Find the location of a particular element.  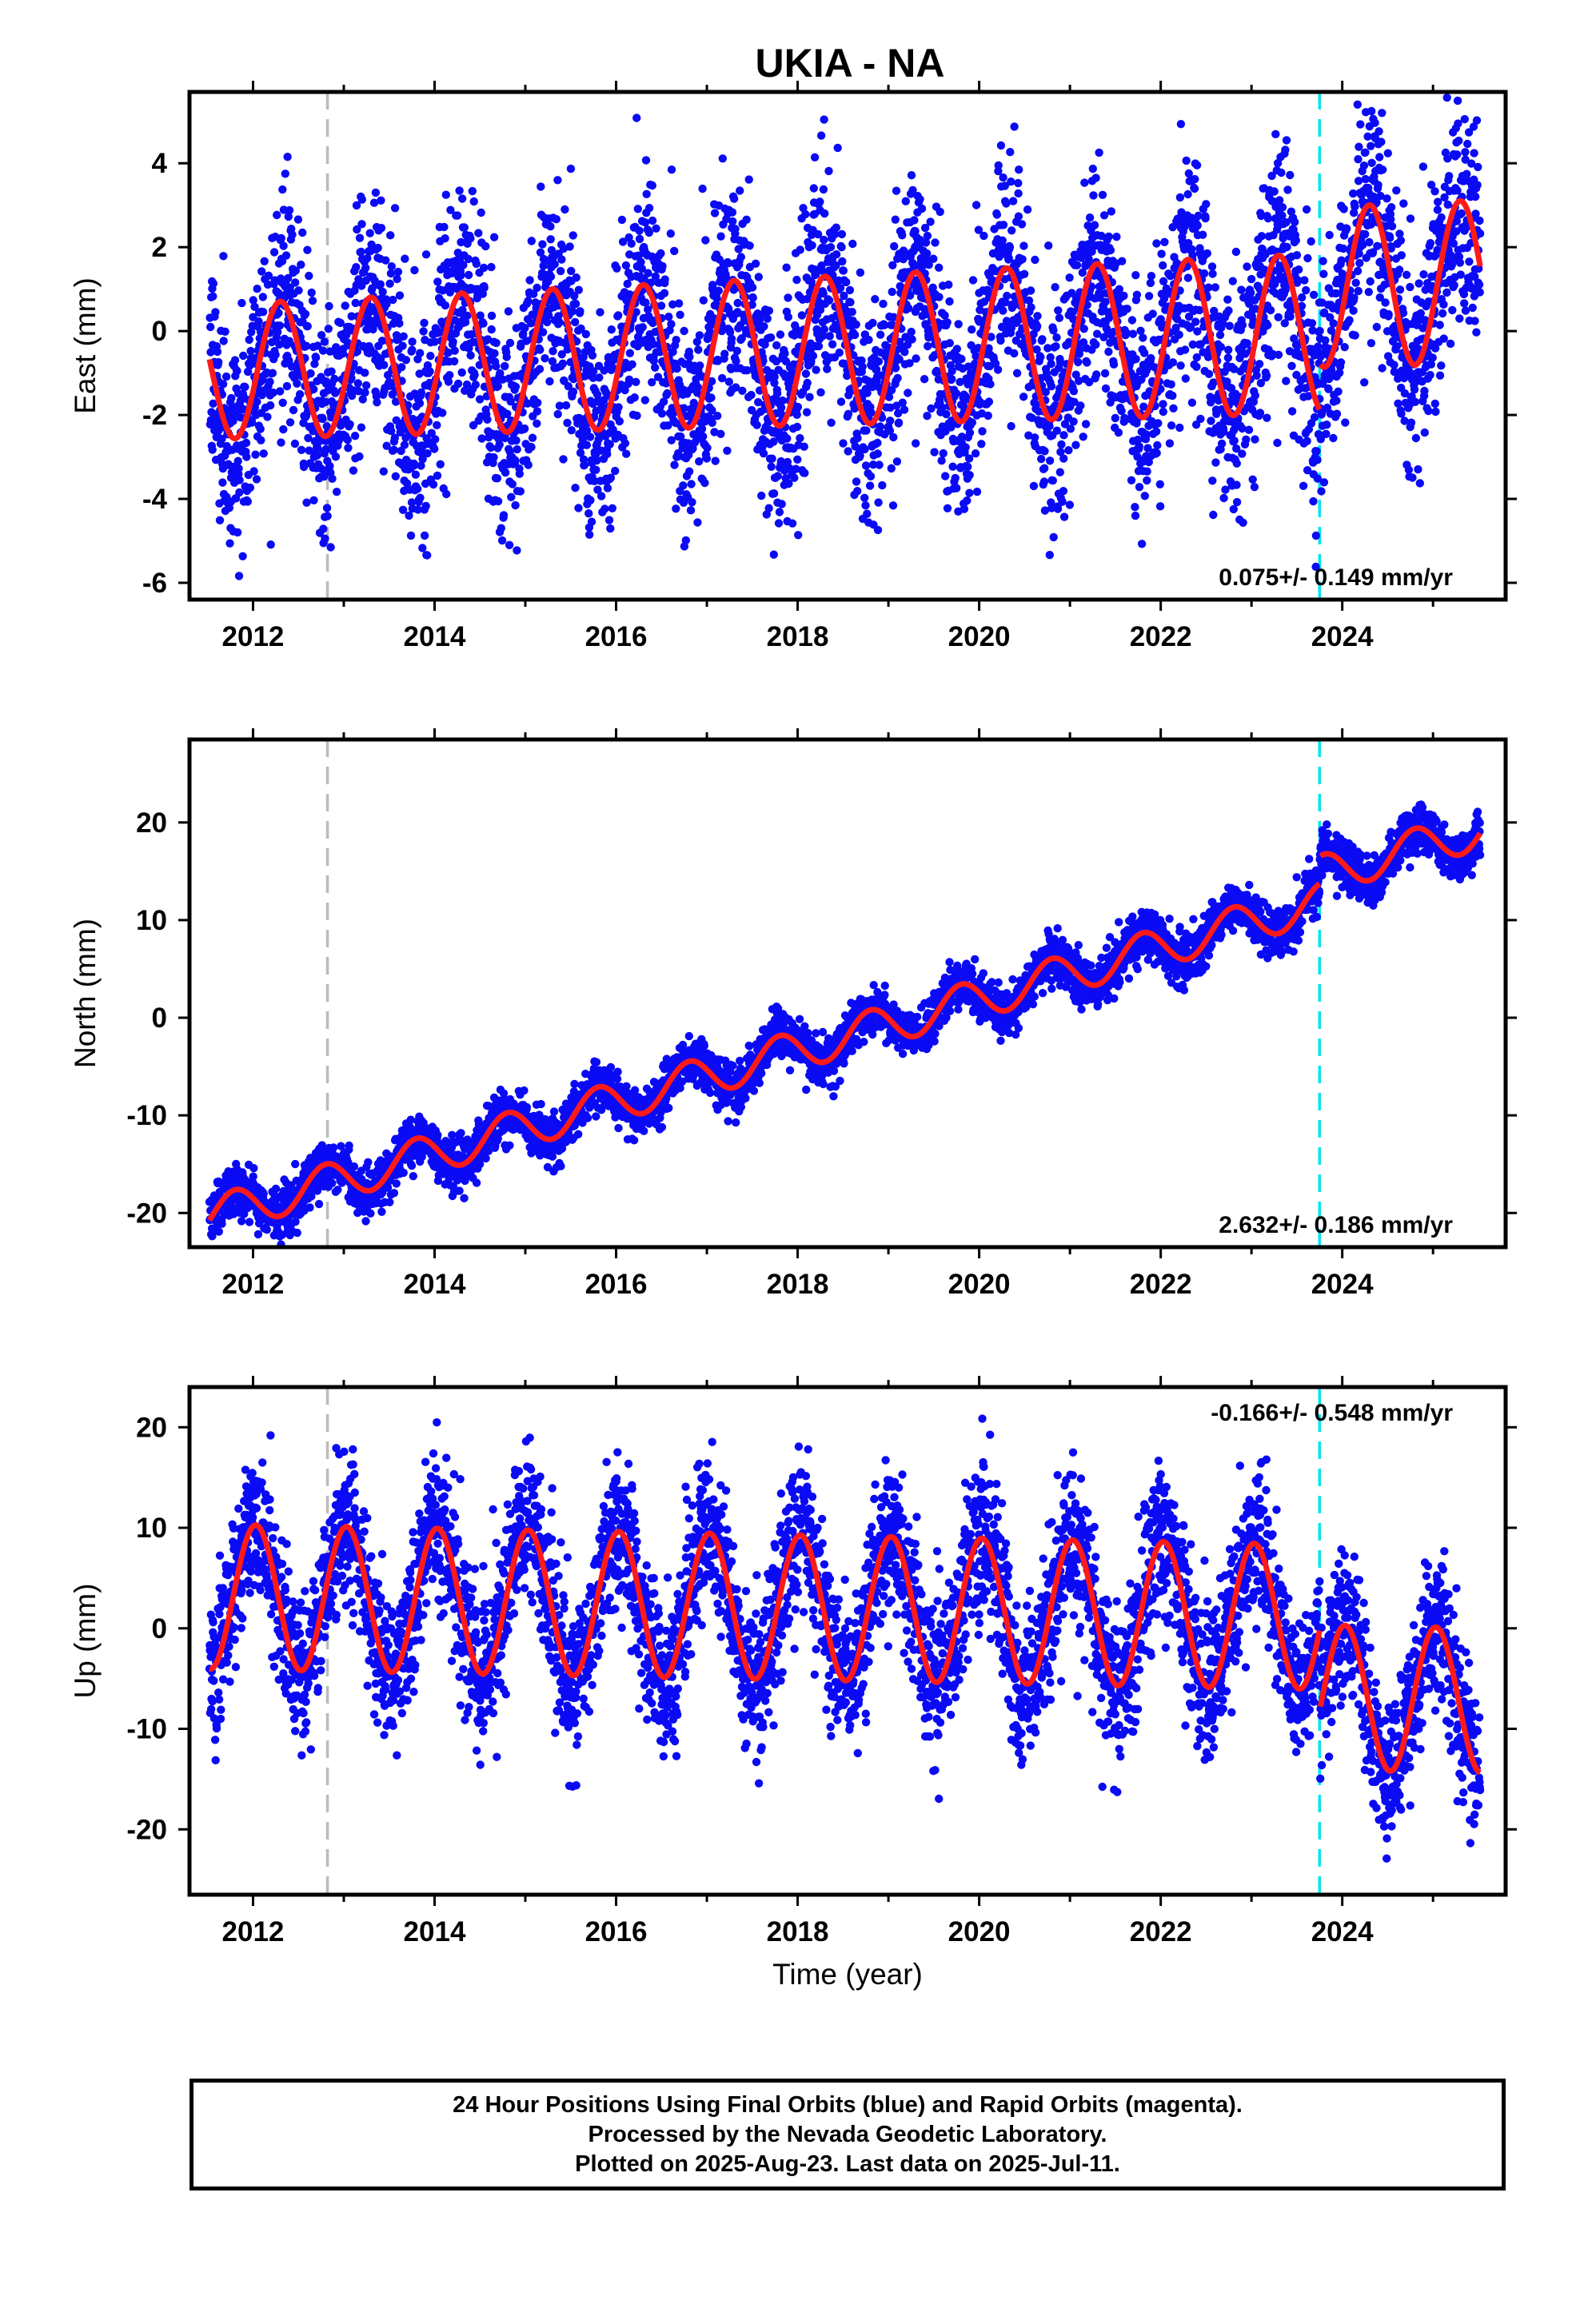

velocity-annotation: 0.075+/- 0.149 mm/yr is located at coordinates (1336, 577).